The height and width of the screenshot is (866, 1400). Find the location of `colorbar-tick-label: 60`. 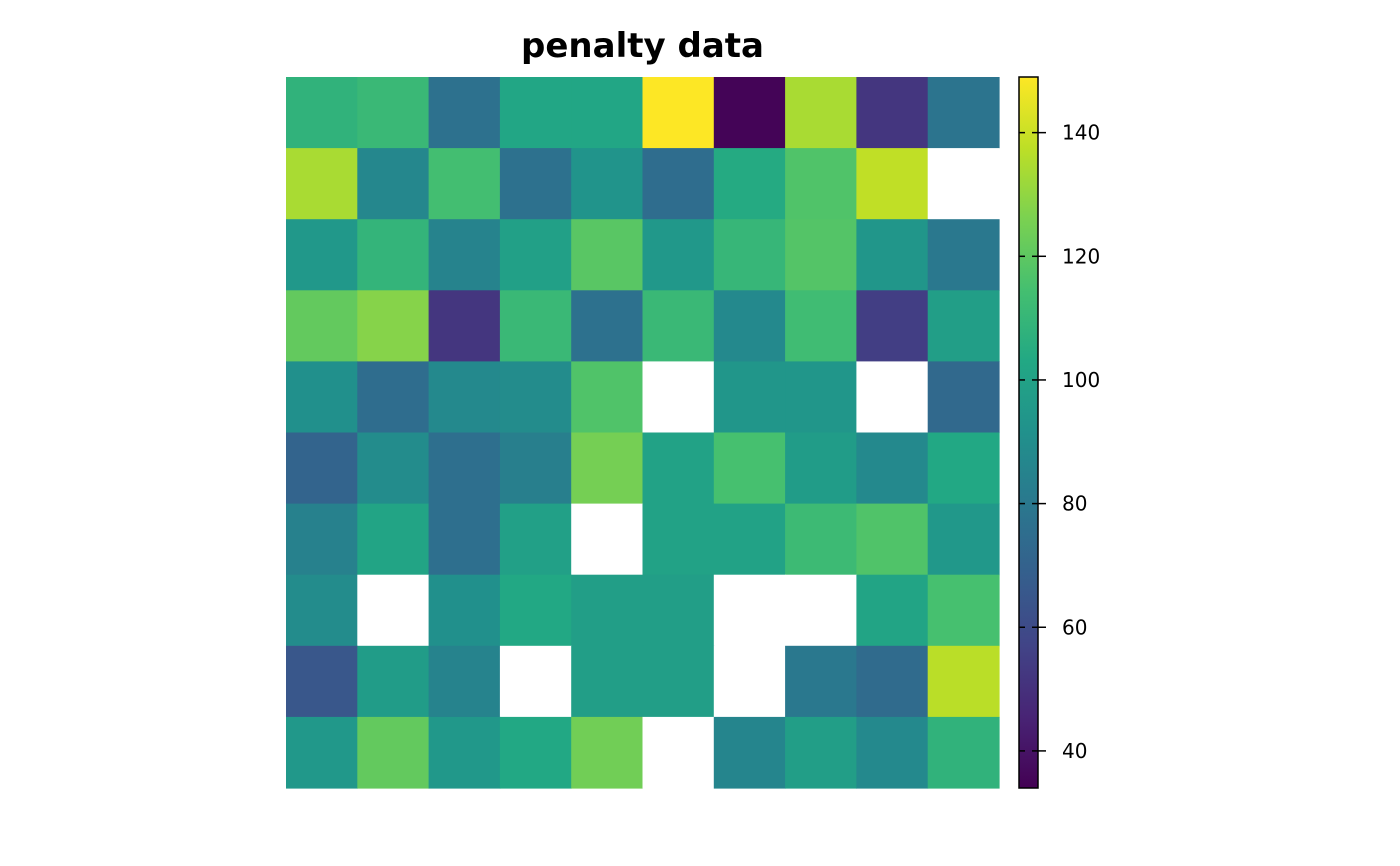

colorbar-tick-label: 60 is located at coordinates (1074, 627).